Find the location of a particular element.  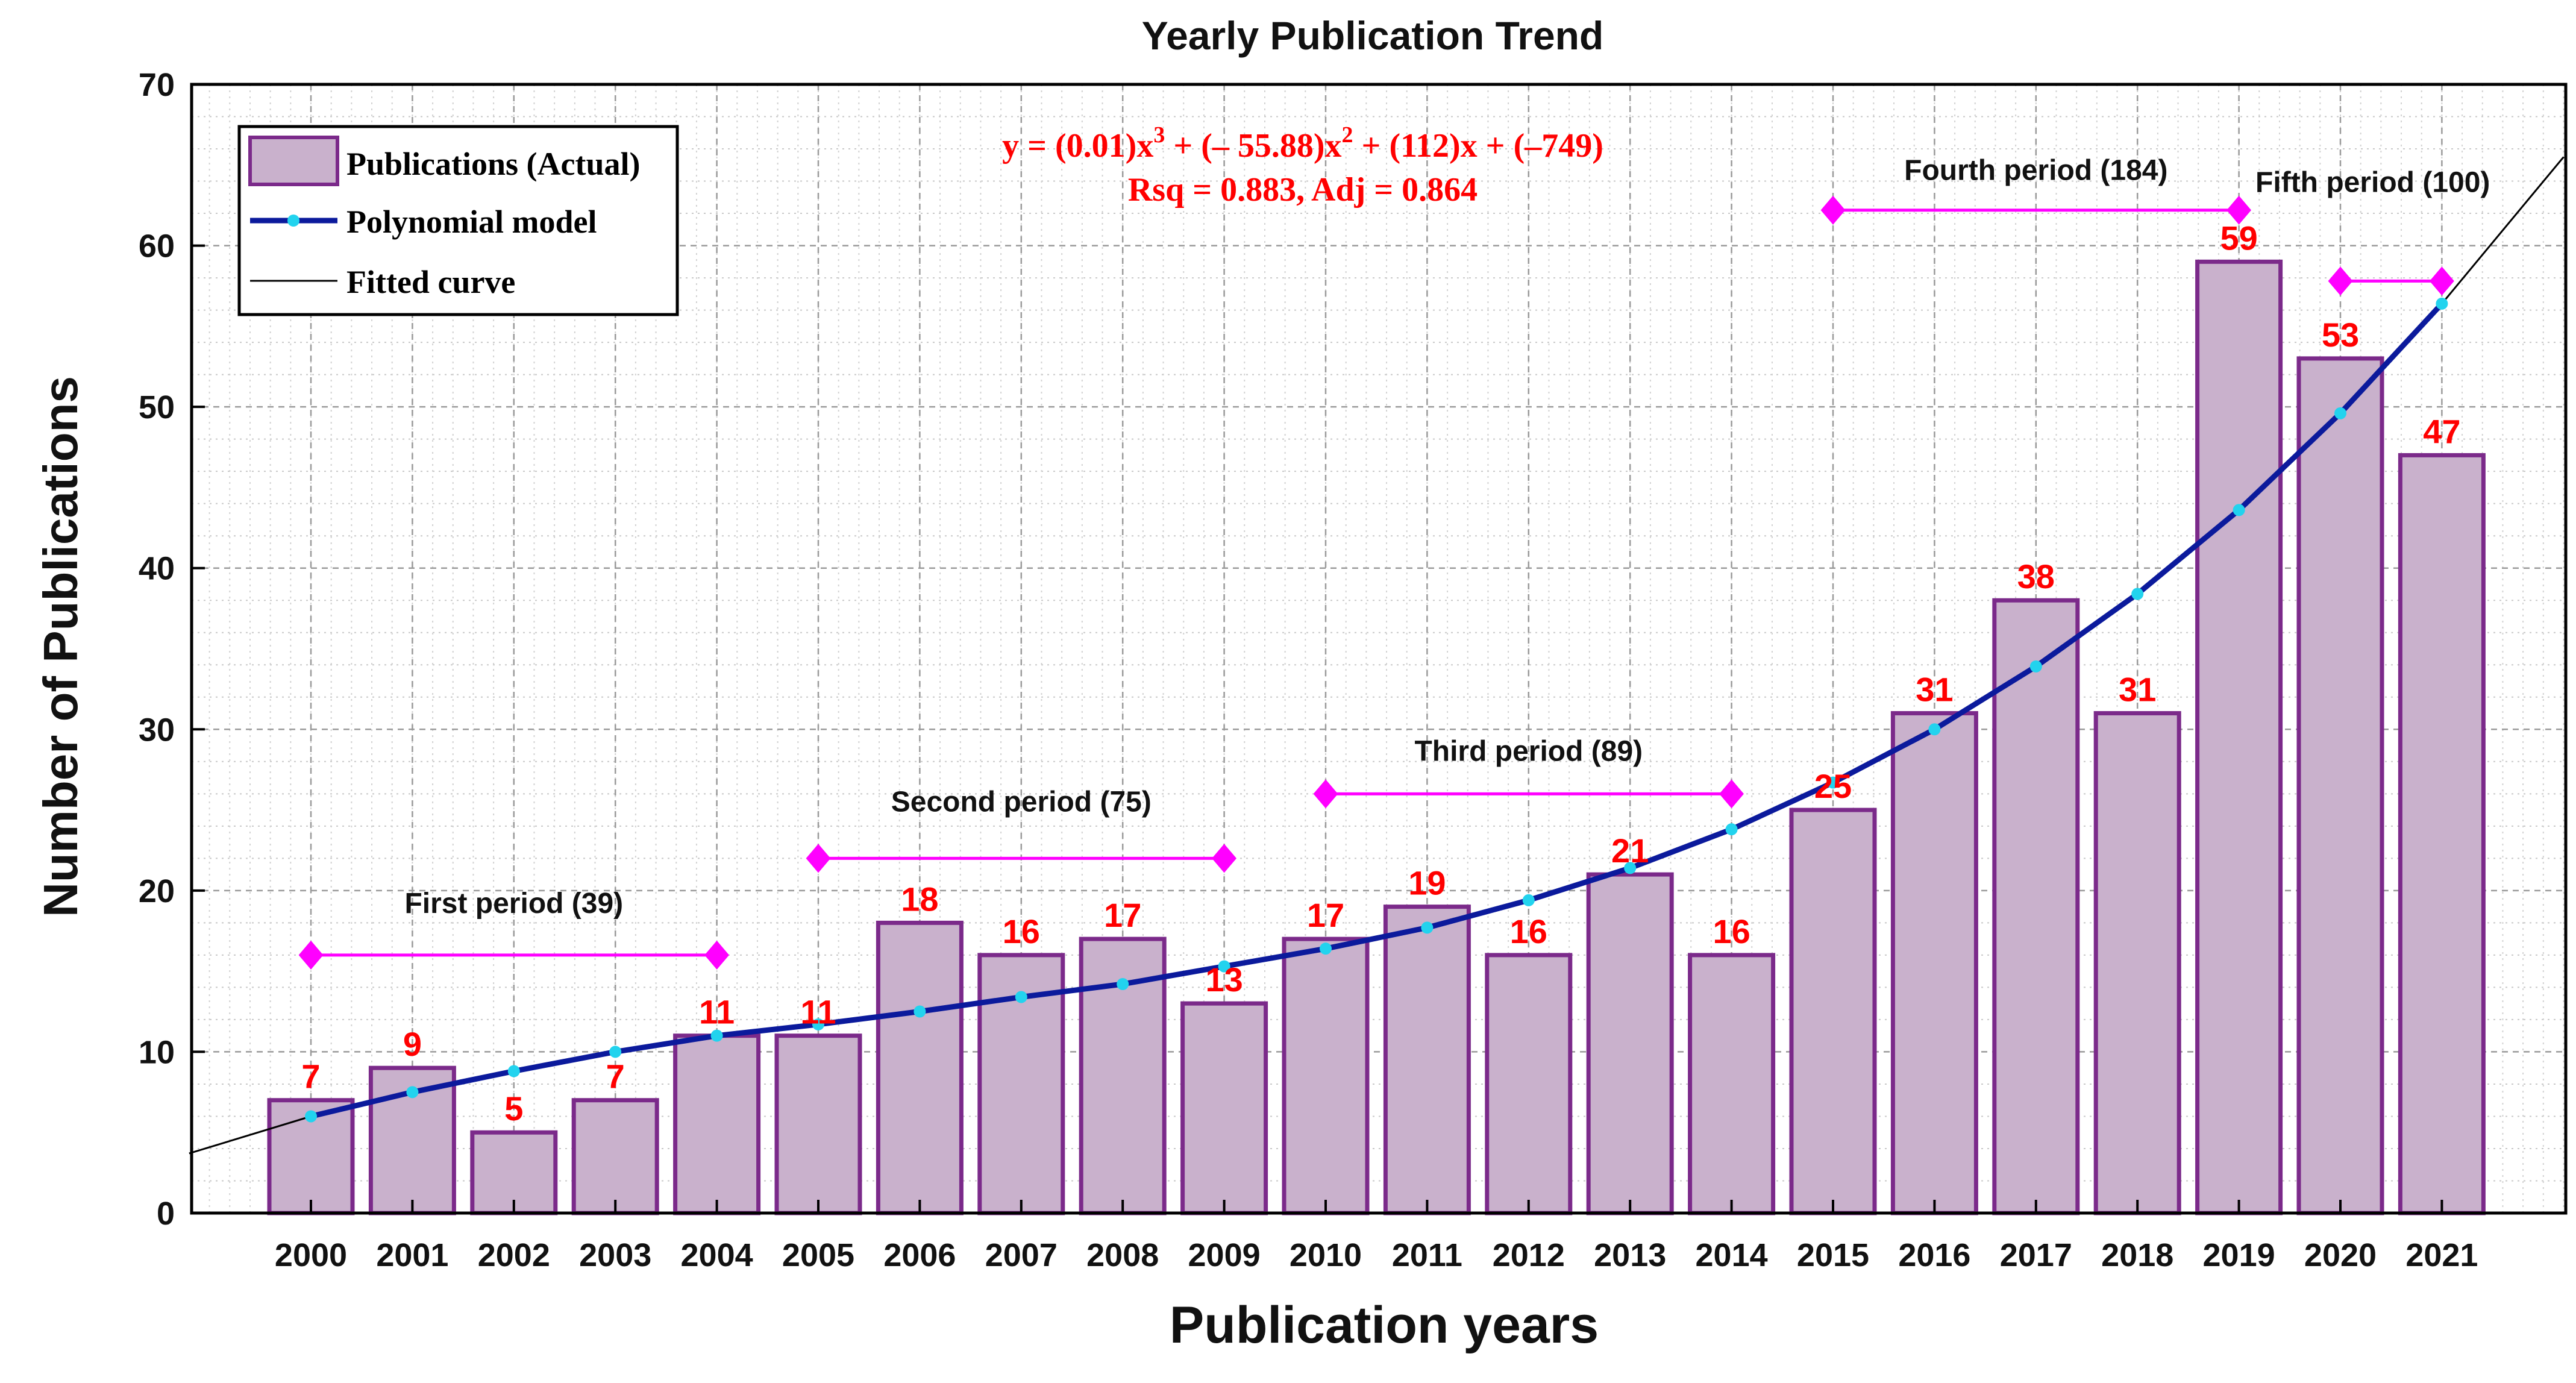

data-label-2003: 7 is located at coordinates (615, 1077).